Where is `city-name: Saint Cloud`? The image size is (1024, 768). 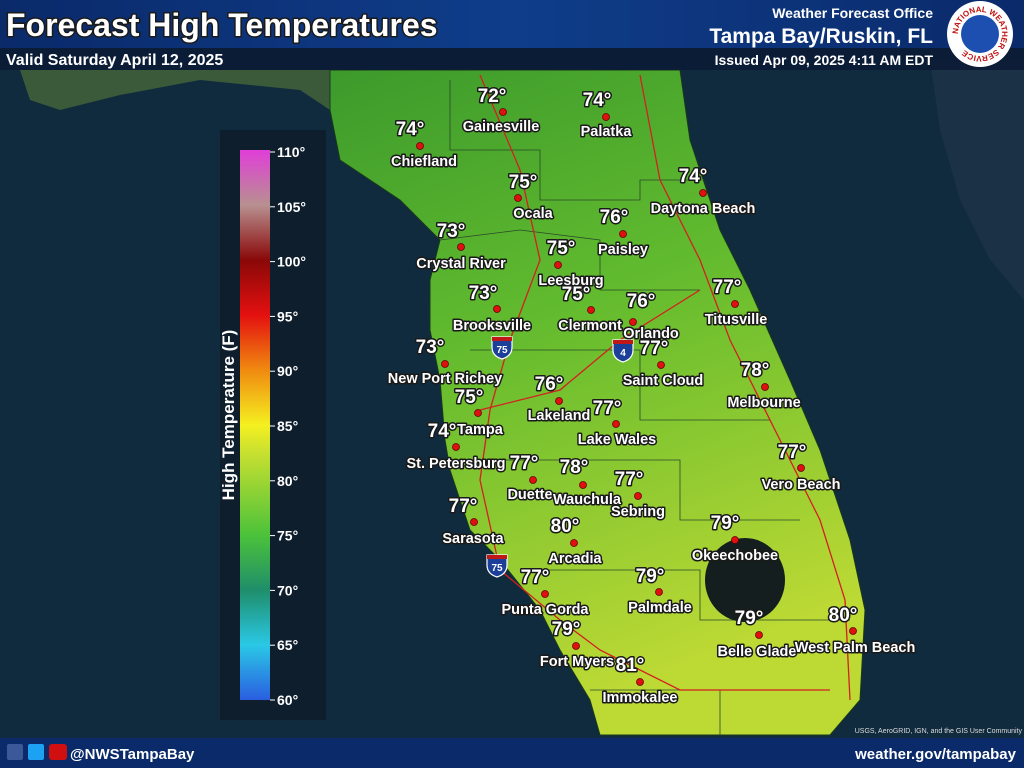
city-name: Saint Cloud is located at coordinates (663, 381).